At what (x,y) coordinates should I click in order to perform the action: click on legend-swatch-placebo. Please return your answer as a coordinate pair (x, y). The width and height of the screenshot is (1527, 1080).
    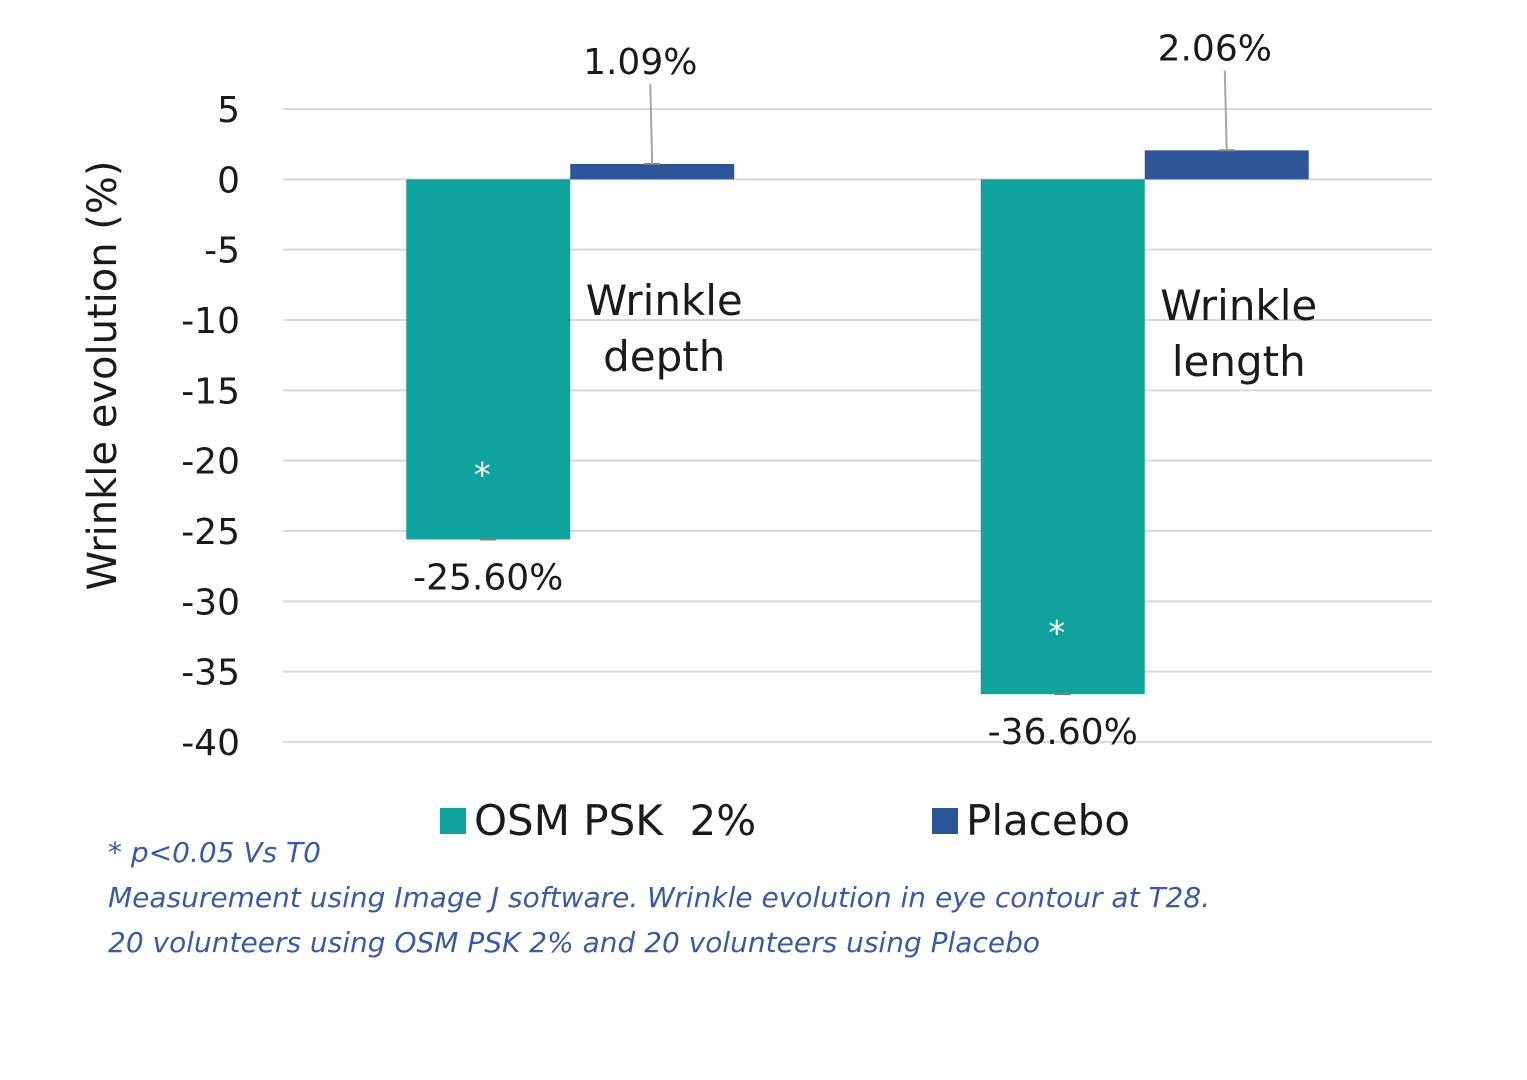
    Looking at the image, I should click on (945, 820).